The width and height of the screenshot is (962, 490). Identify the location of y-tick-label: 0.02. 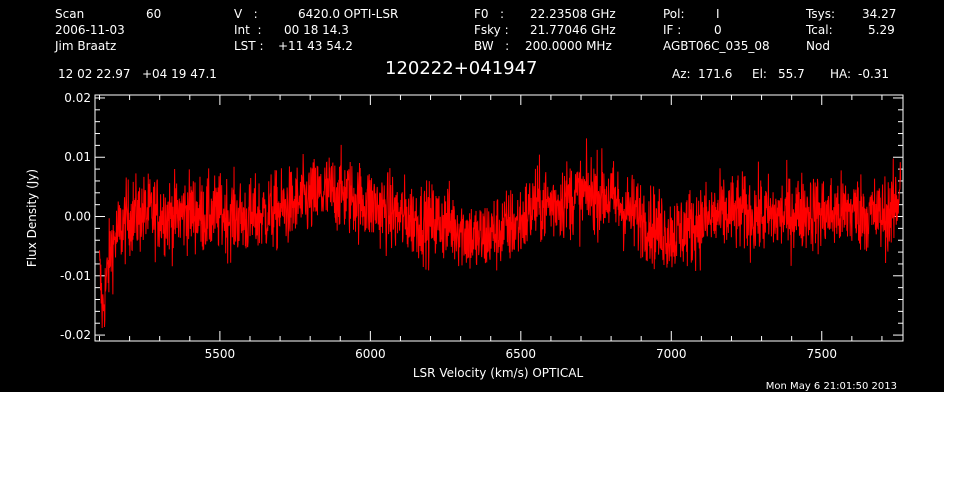
(77, 98).